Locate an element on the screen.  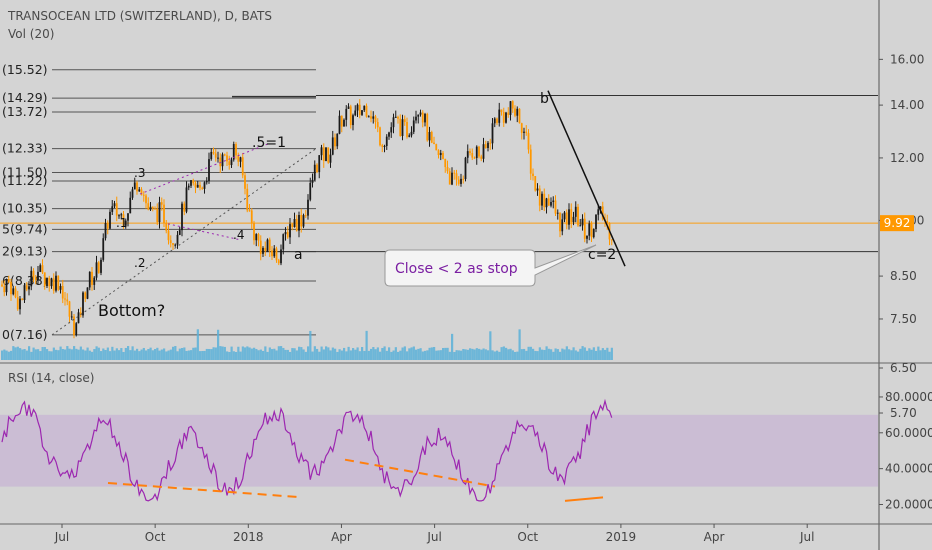
trendline-b-c is located at coordinates (586, 178).